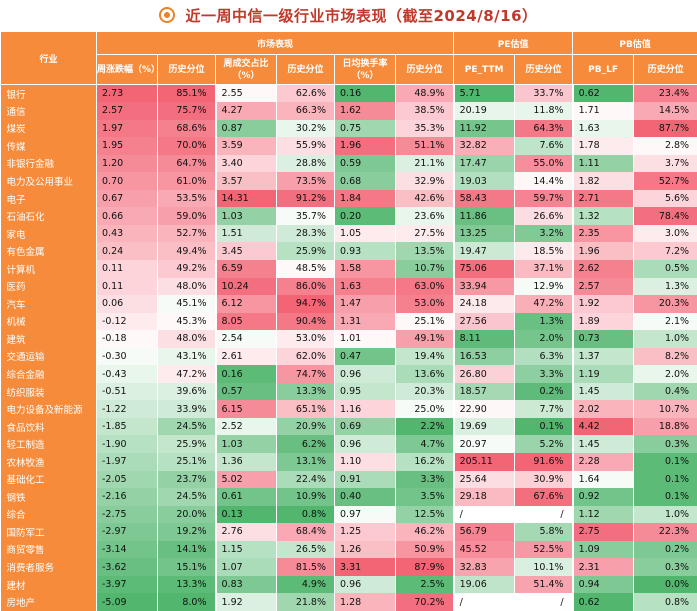 Image resolution: width=697 pixels, height=611 pixels. Describe the element at coordinates (306, 251) in the screenshot. I see `turnover-share-pct-cell: 25.9%` at that location.